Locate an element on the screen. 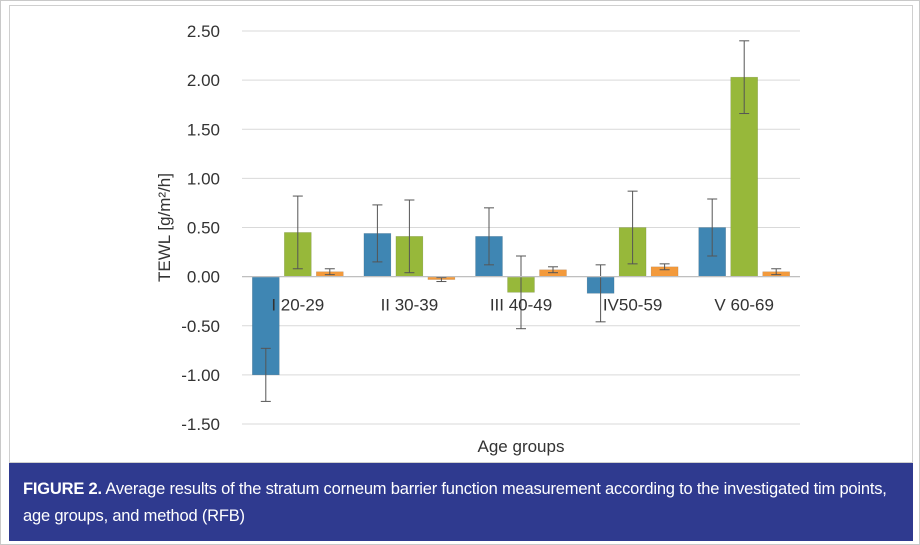  y-tick-label: -0.50 is located at coordinates (200, 326).